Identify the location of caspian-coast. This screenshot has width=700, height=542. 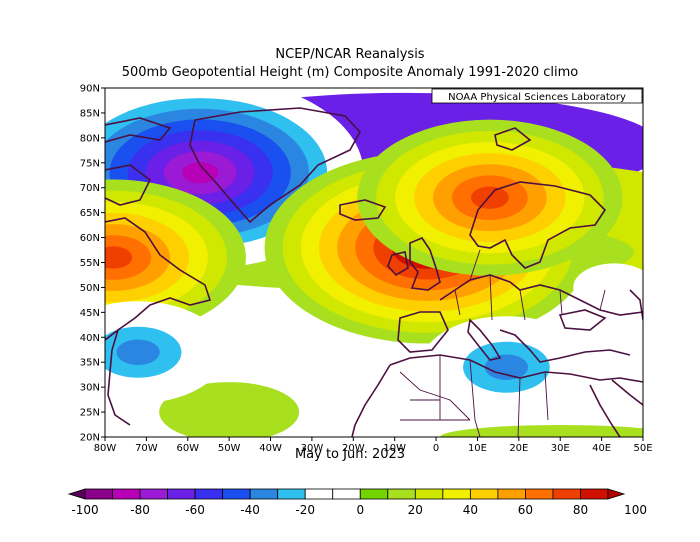
(636, 305).